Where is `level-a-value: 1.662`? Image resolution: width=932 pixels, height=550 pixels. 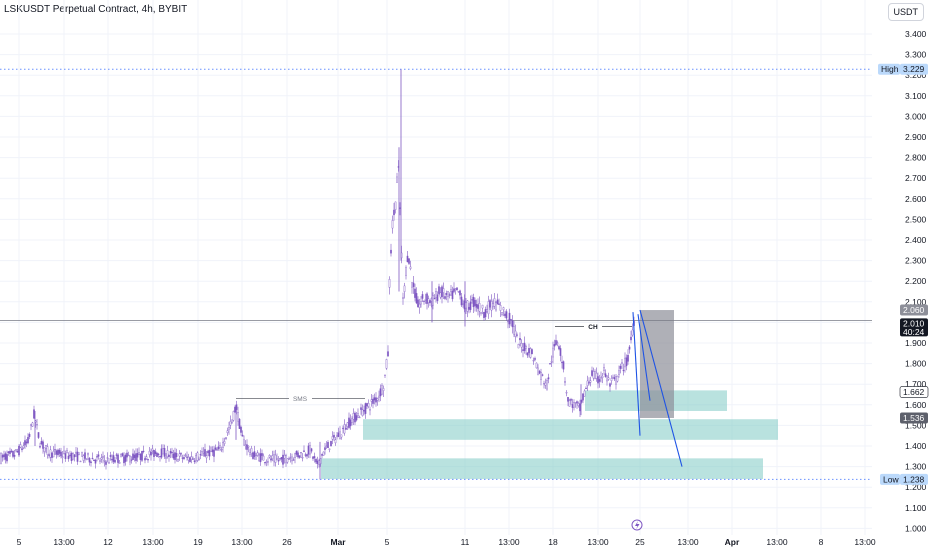
level-a-value: 1.662 is located at coordinates (914, 392).